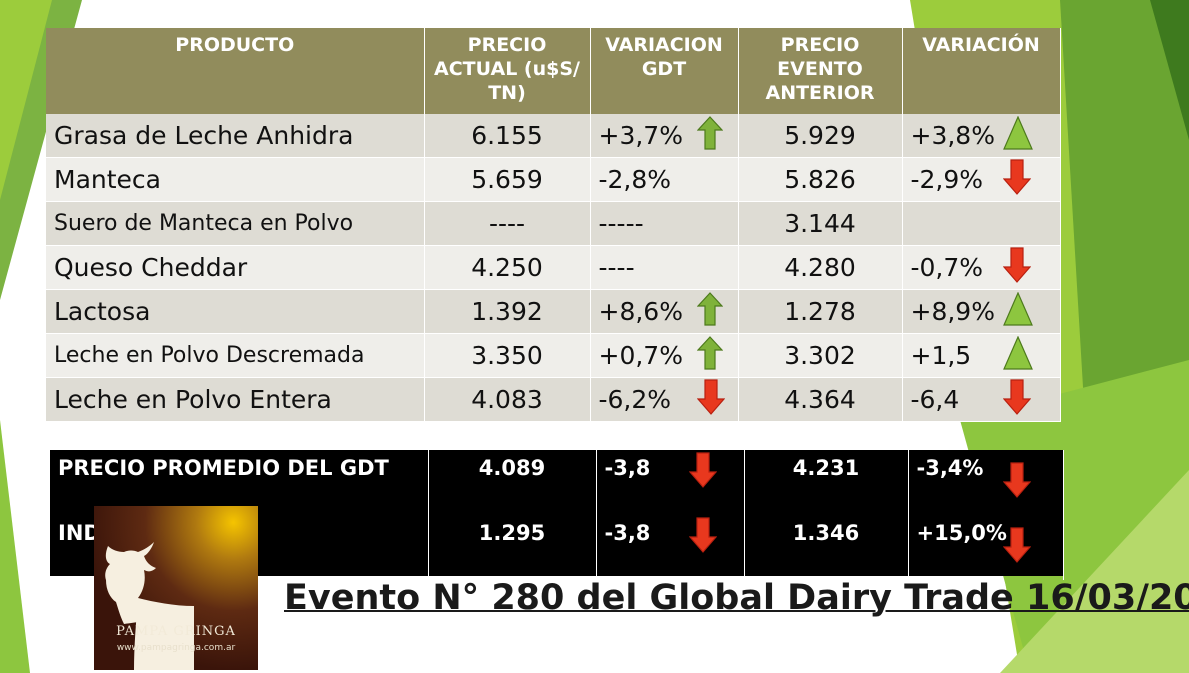  I want to click on variation: -0,7%, so click(981, 267).